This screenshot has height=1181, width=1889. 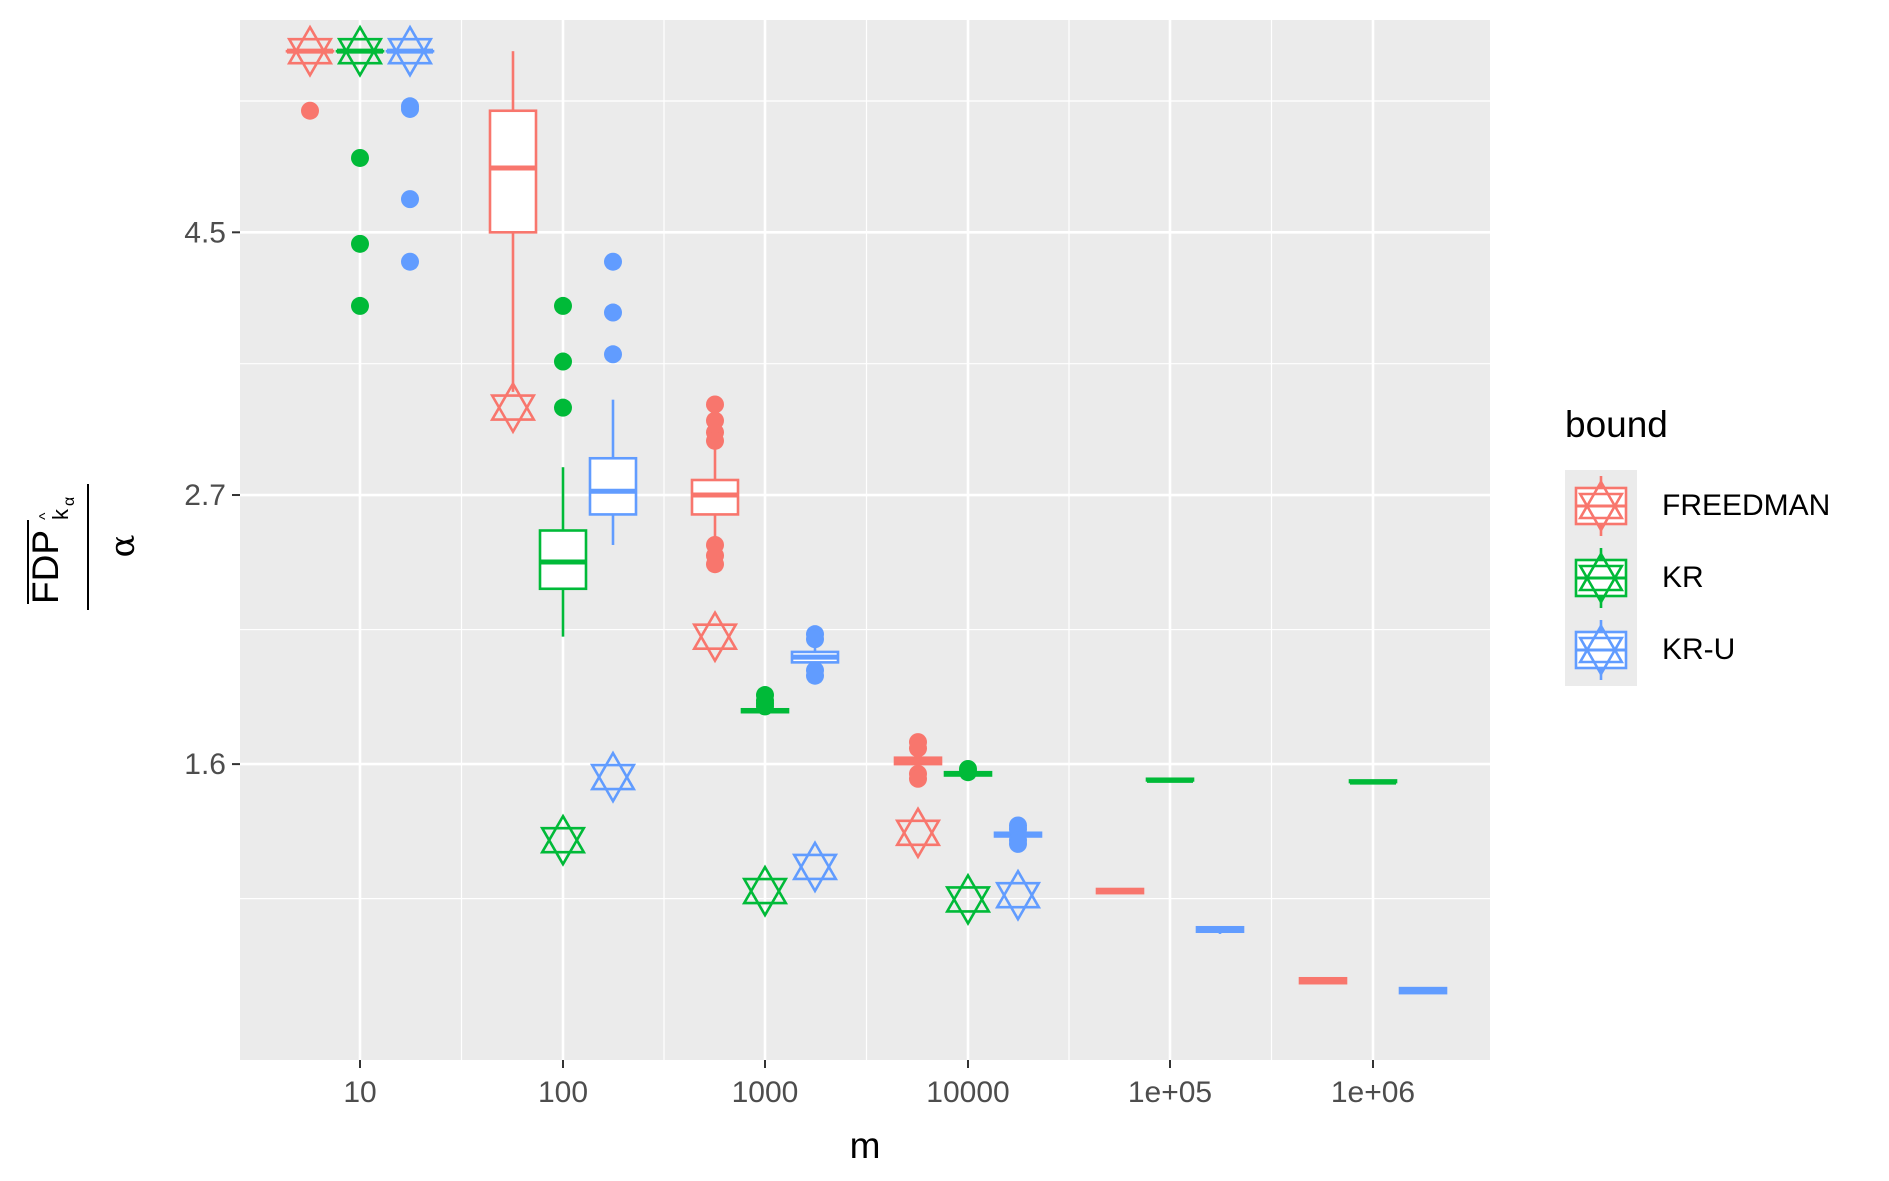 What do you see at coordinates (45, 567) in the screenshot?
I see `y-axis-title-fdp: FDP` at bounding box center [45, 567].